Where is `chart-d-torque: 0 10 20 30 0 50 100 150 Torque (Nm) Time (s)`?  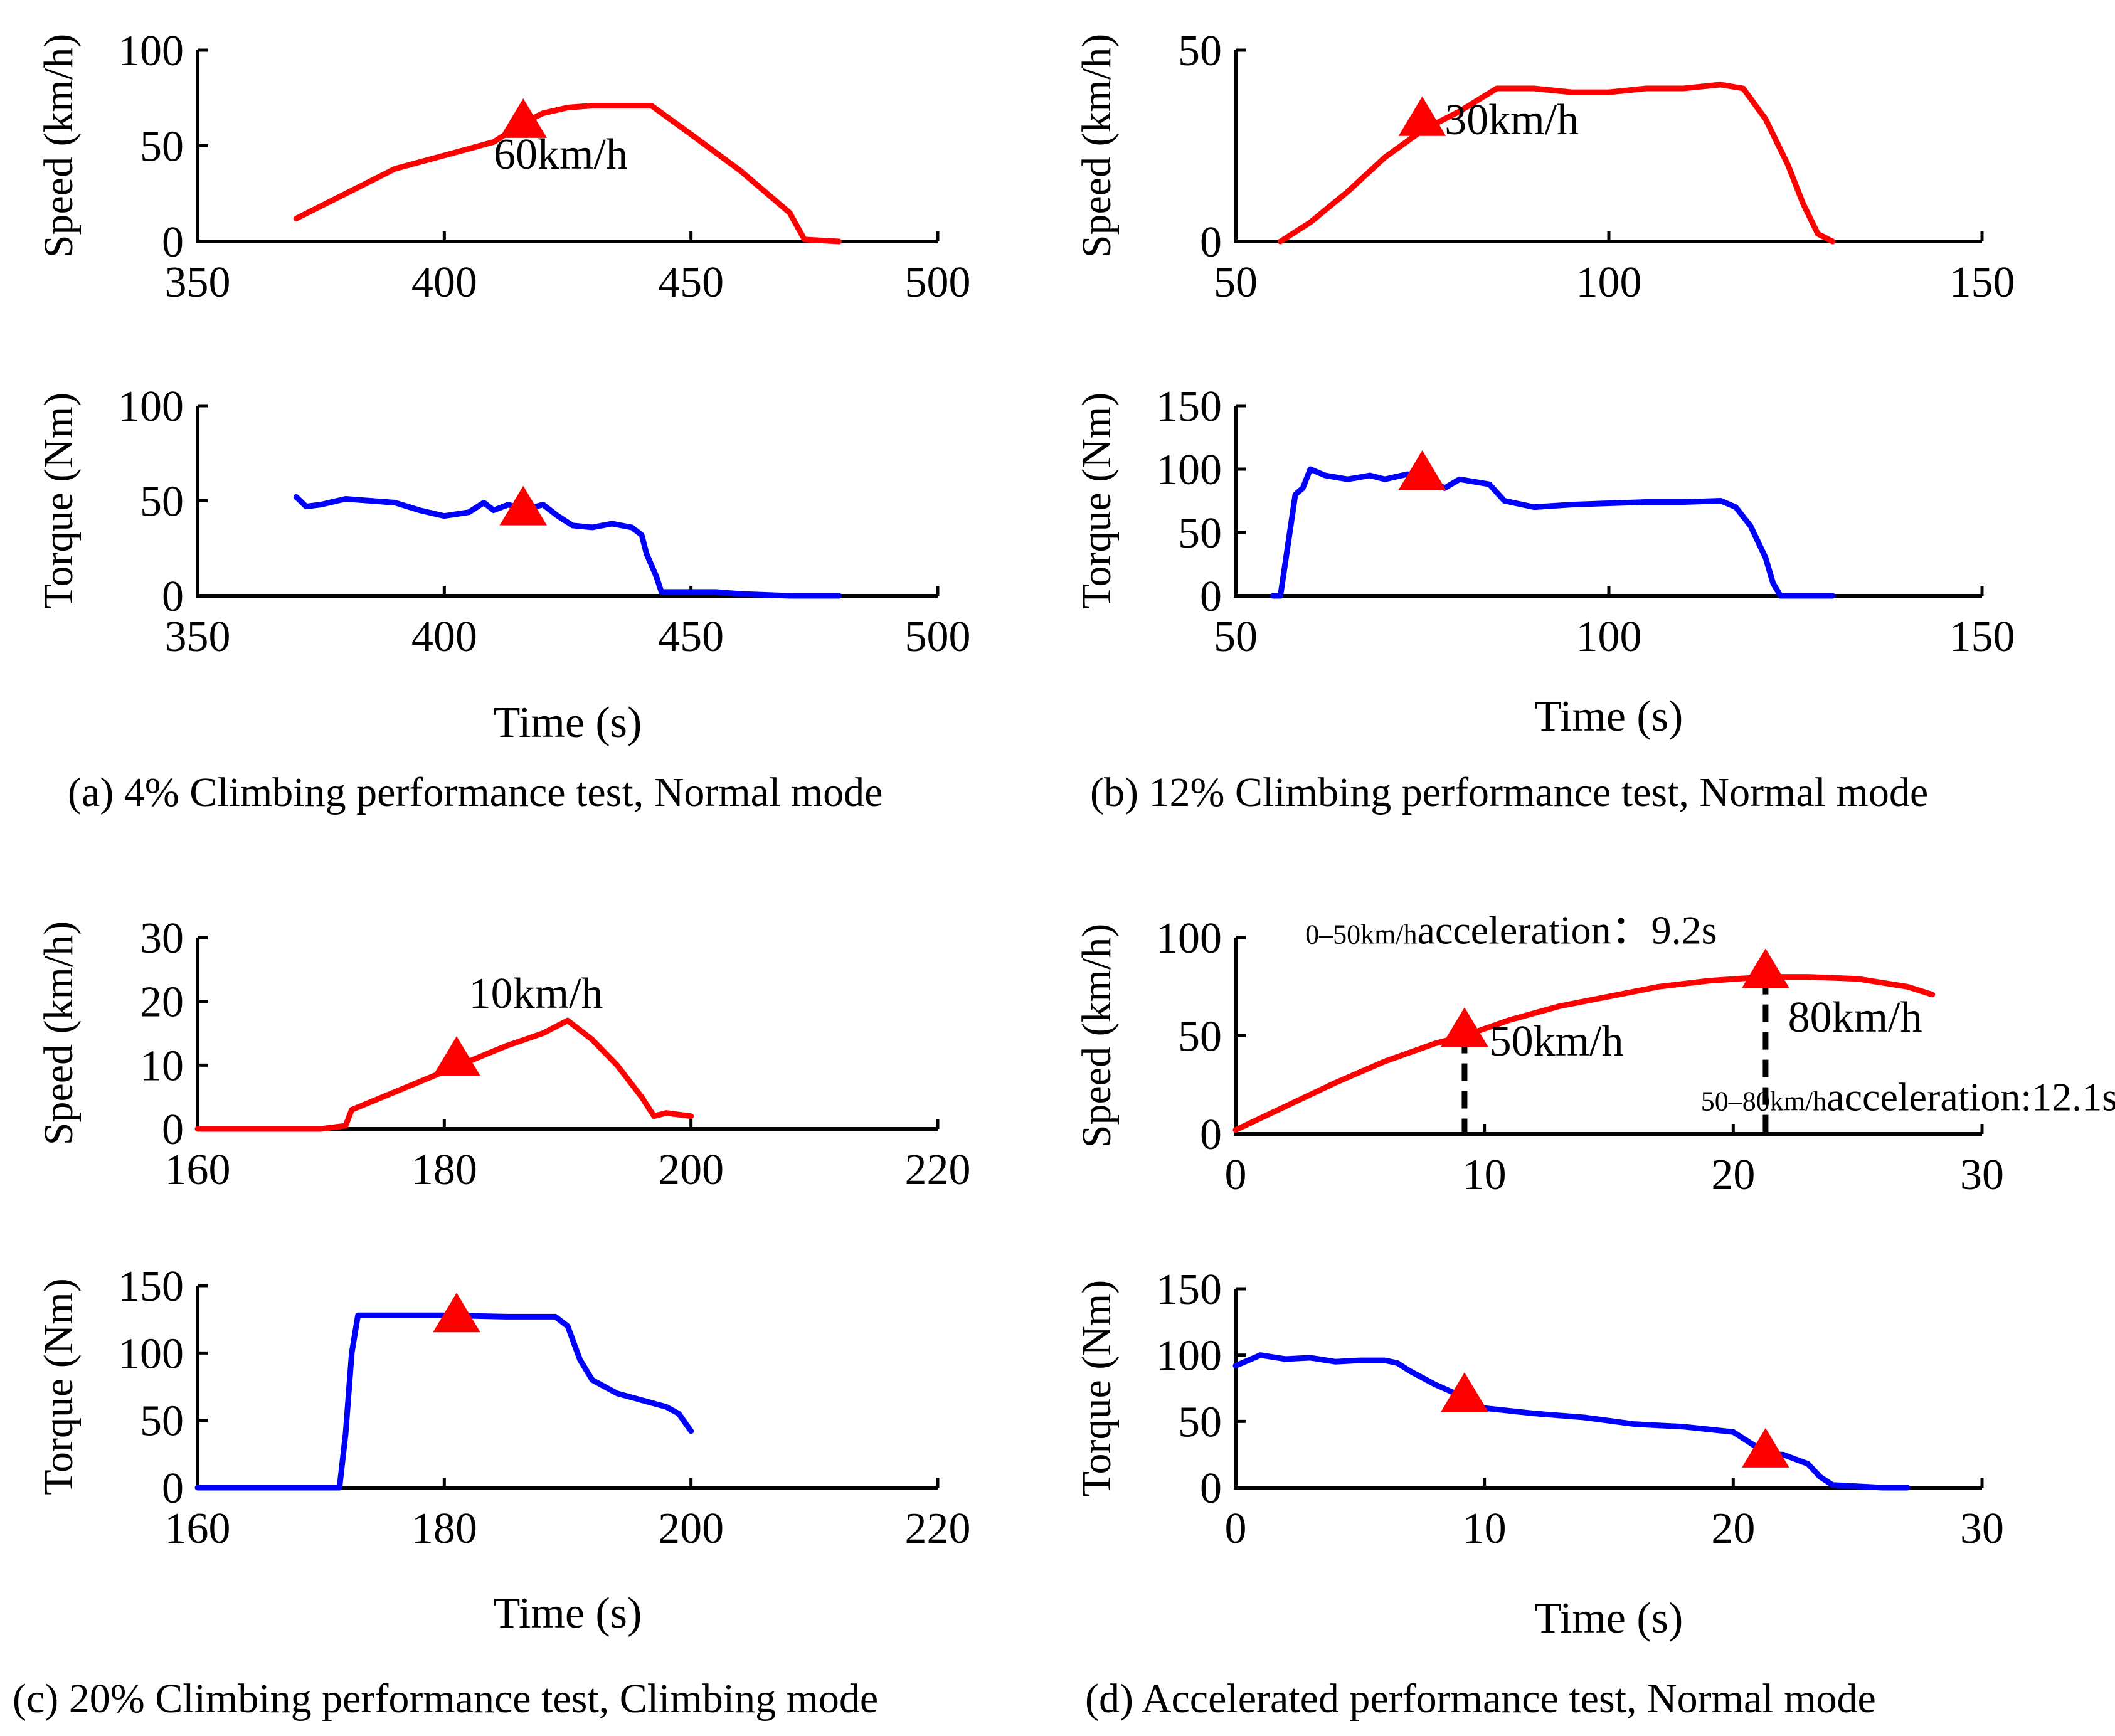
chart-d-torque: 0 10 20 30 0 50 100 150 Torque (Nm) Time (s) is located at coordinates (1539, 1455).